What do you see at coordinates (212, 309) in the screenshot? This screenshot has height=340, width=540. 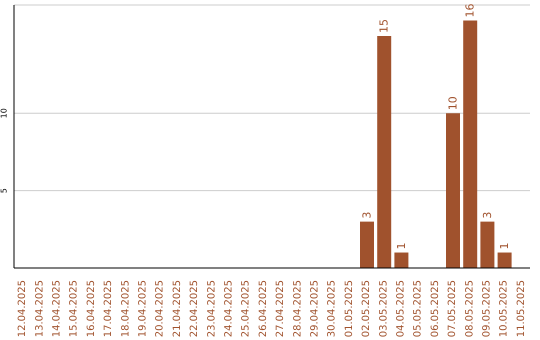 I see `x-tick-label: 23.04.2025` at bounding box center [212, 309].